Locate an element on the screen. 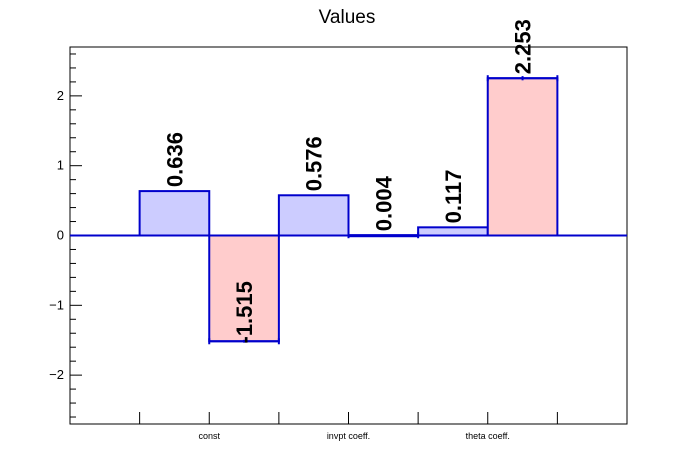 This screenshot has height=472, width=696. value-label: 0.576 is located at coordinates (314, 163).